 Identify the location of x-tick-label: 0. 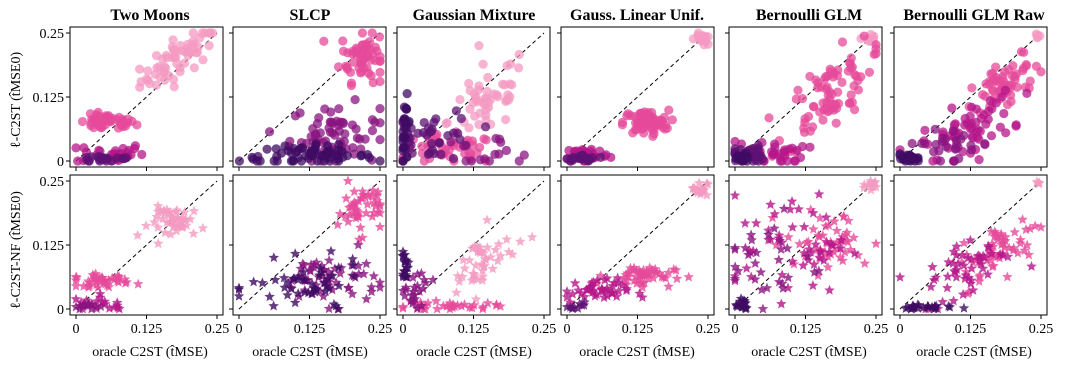
(239, 329).